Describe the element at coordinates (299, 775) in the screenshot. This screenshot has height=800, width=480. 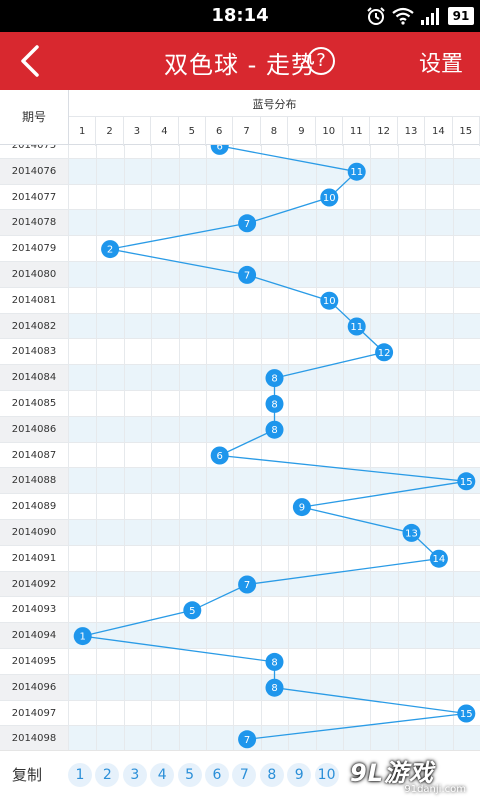
I see `number-chip-9: 9` at that location.